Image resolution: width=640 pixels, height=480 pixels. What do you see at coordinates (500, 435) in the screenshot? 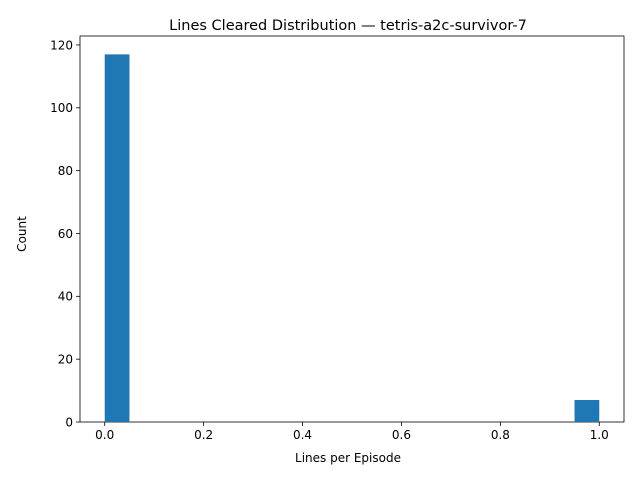
I see `x-tick-label: 0.8` at bounding box center [500, 435].